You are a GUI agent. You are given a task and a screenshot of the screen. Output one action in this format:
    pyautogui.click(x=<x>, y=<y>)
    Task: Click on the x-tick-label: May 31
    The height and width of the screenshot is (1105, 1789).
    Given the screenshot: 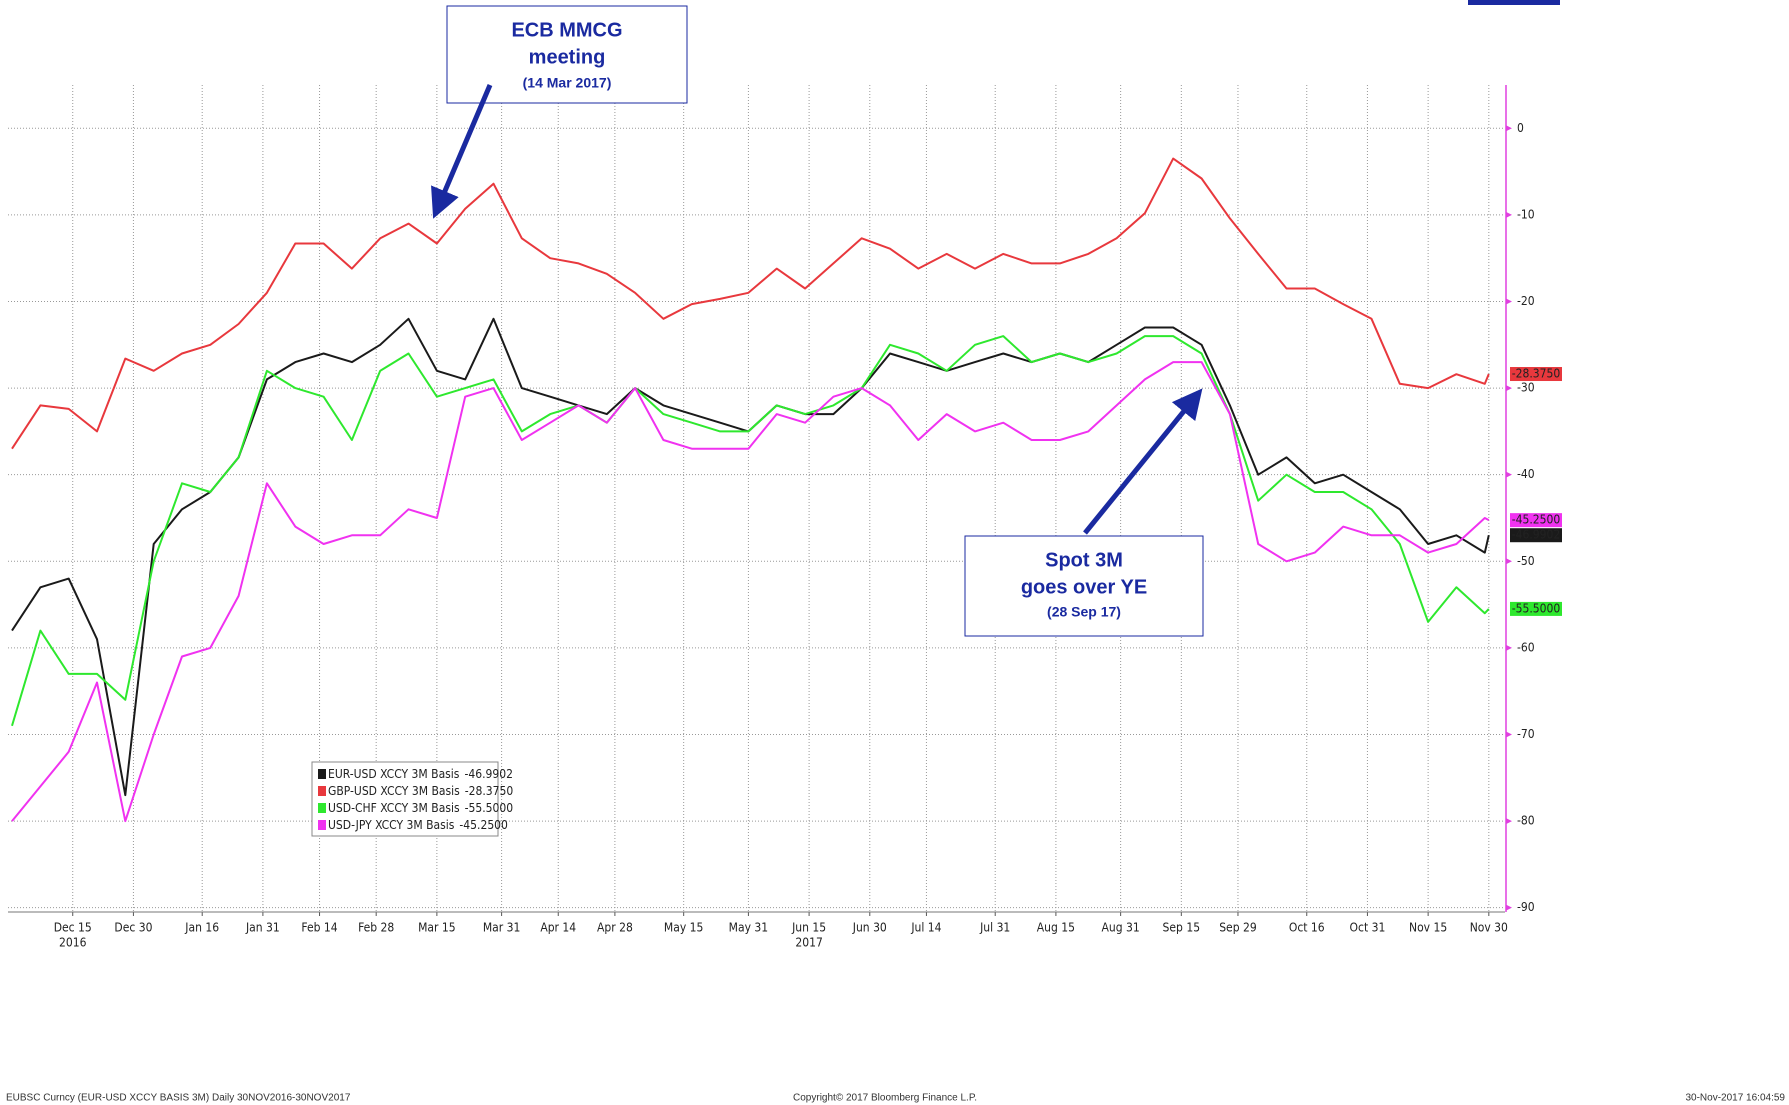 What is the action you would take?
    pyautogui.click(x=748, y=928)
    